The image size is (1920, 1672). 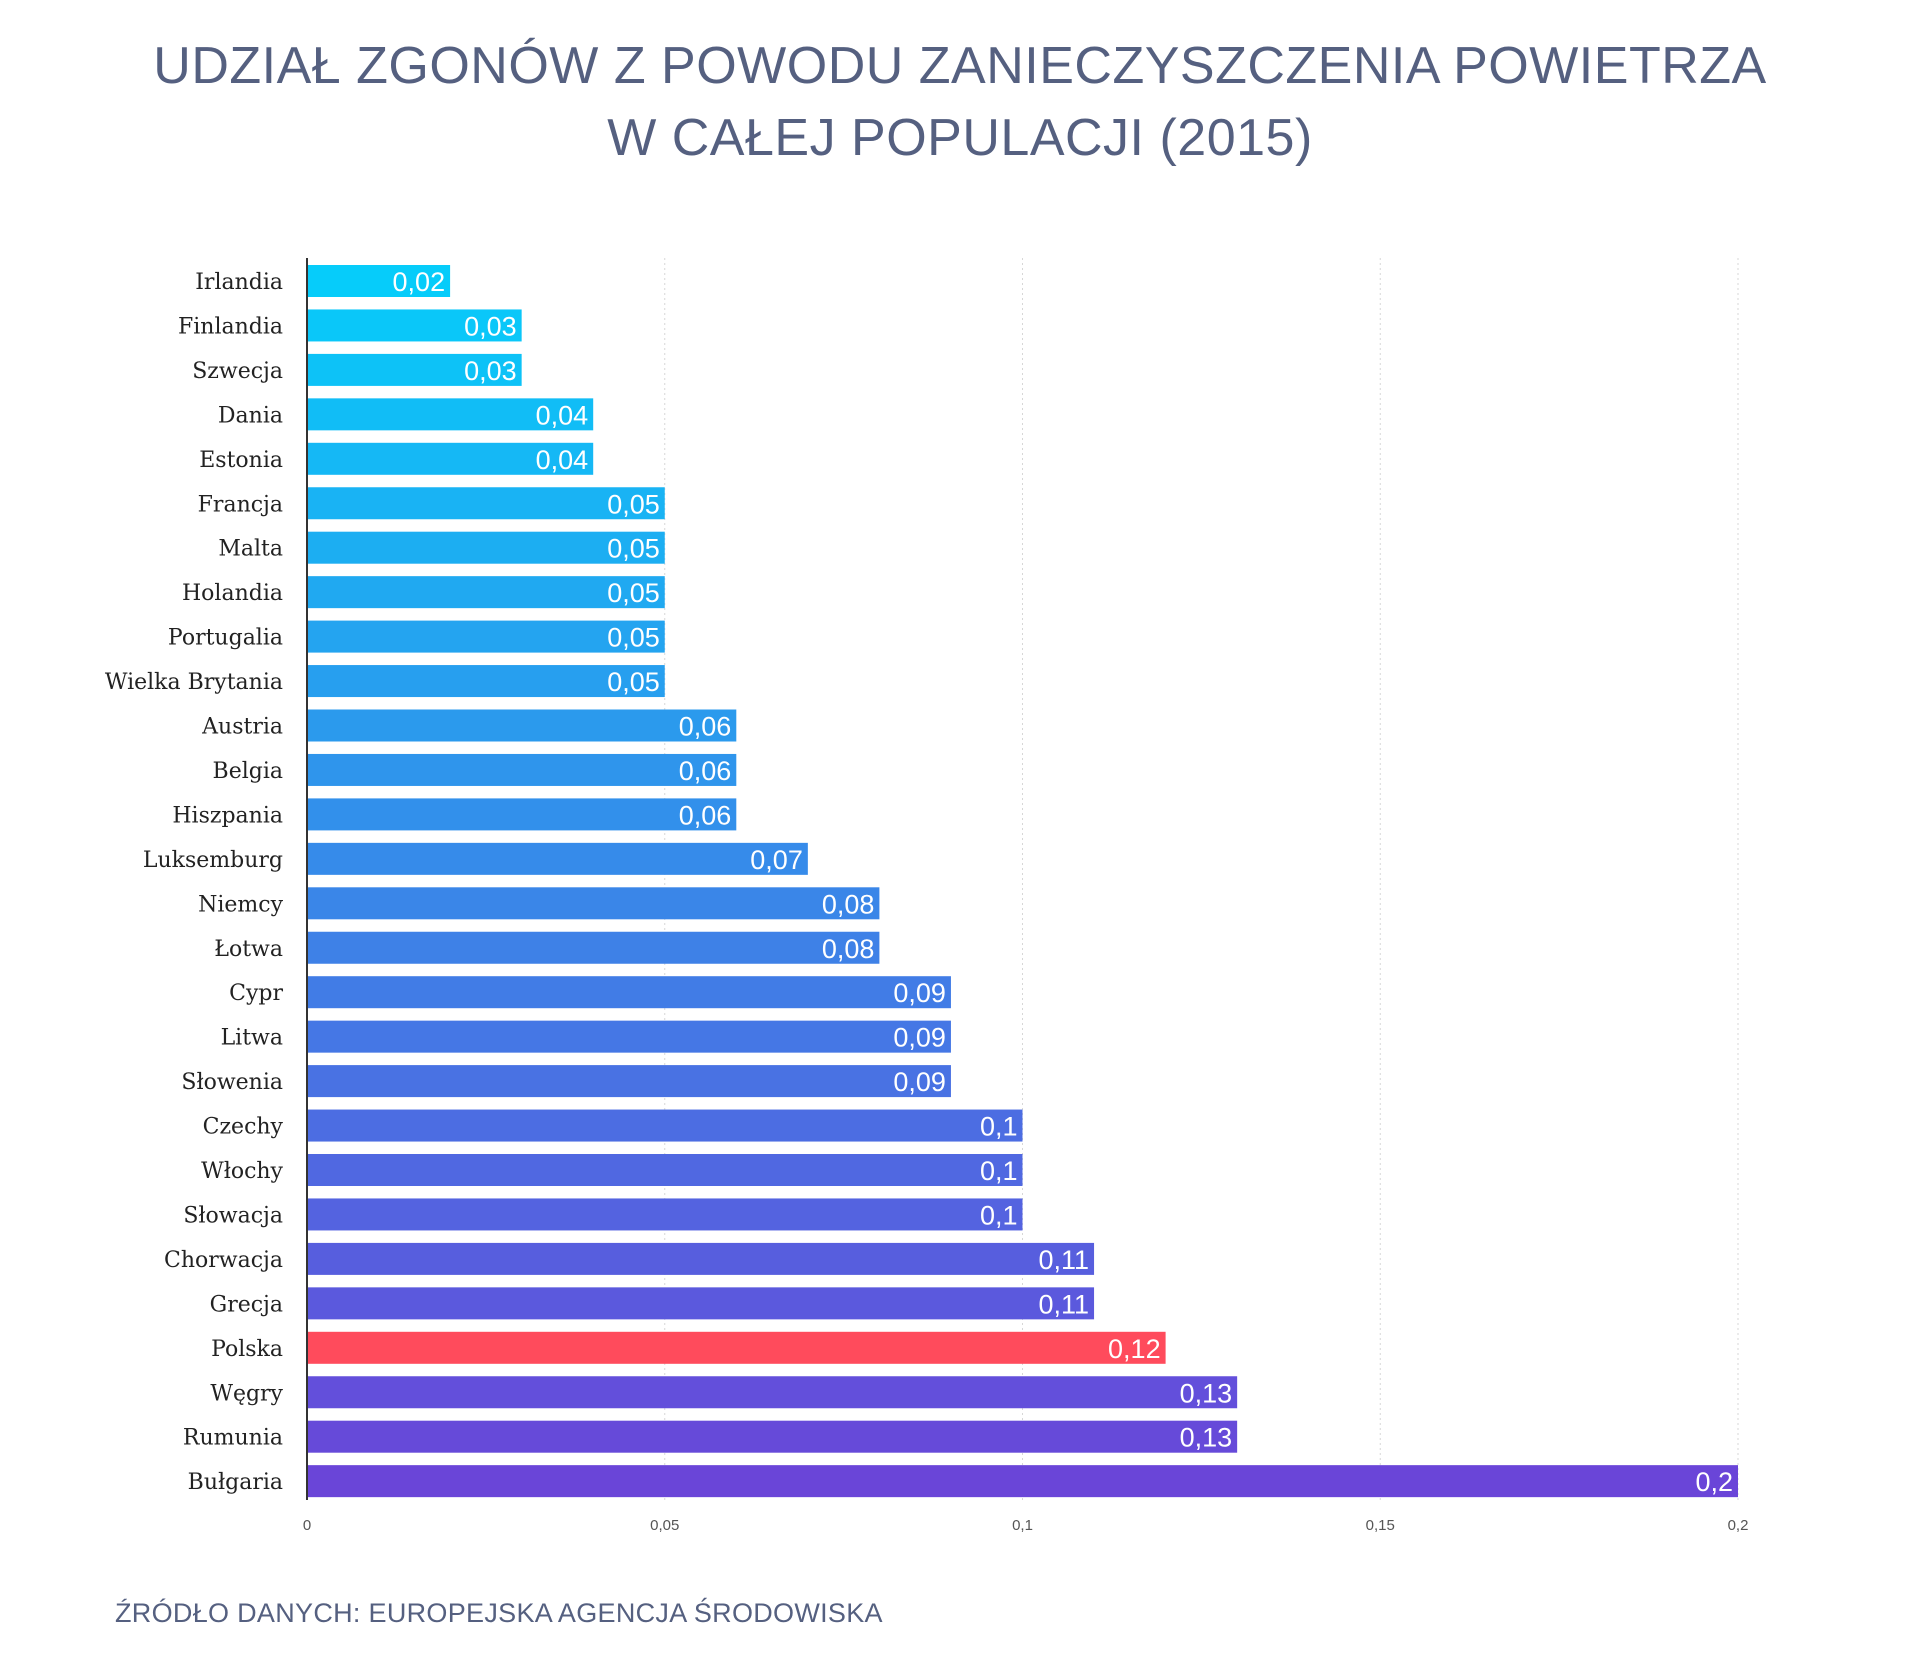 What do you see at coordinates (227, 815) in the screenshot?
I see `category-label: Hiszpania` at bounding box center [227, 815].